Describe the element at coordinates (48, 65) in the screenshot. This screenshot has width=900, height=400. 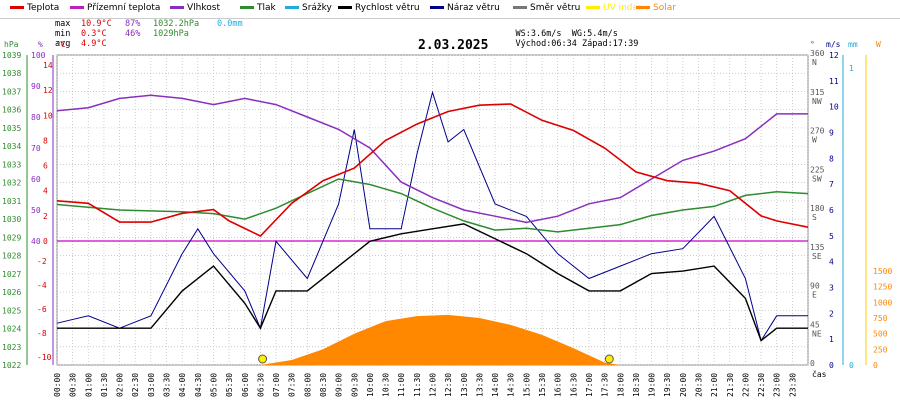
I see `celsius-tick: 14` at that location.